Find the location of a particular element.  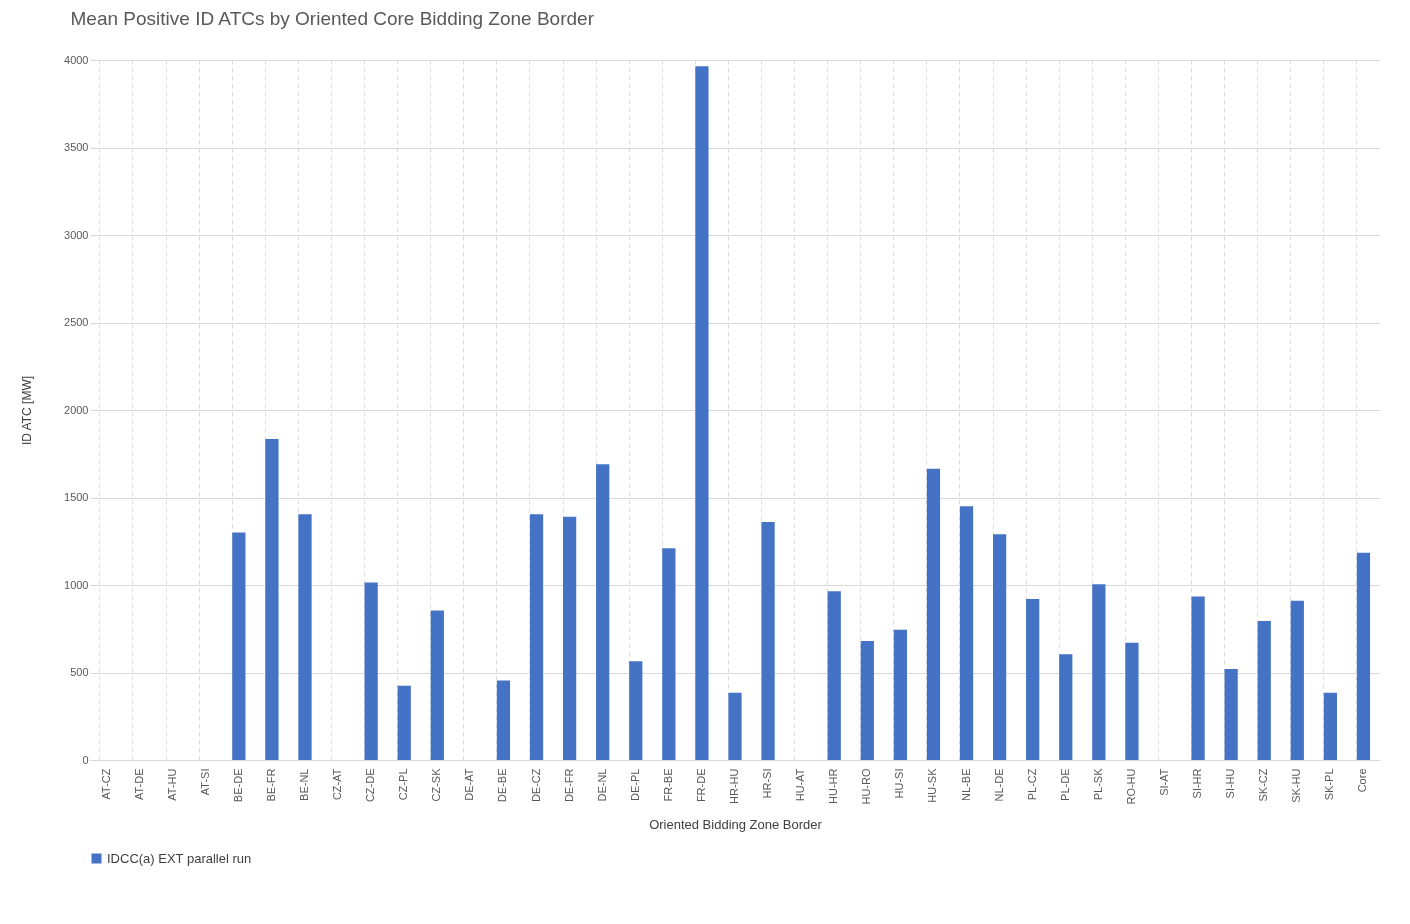

x-tick-label: DE-BE is located at coordinates (502, 785).